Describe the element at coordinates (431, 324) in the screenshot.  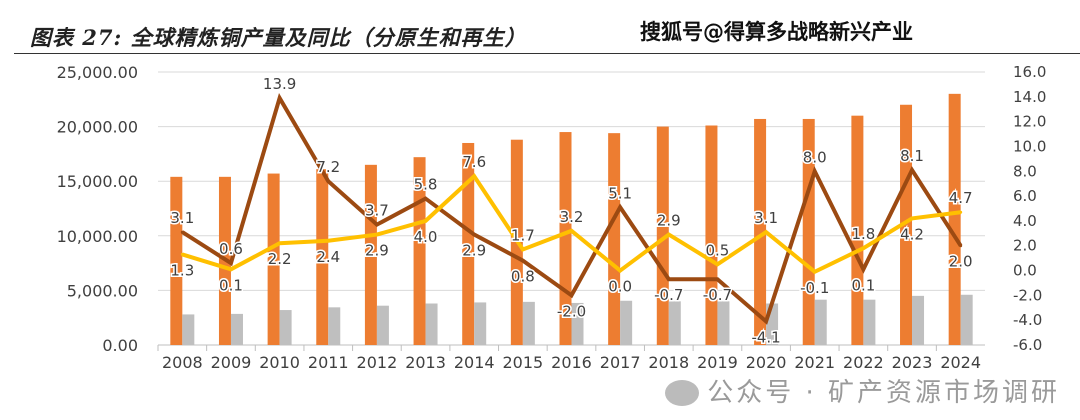
I see `bar-gray-2013` at that location.